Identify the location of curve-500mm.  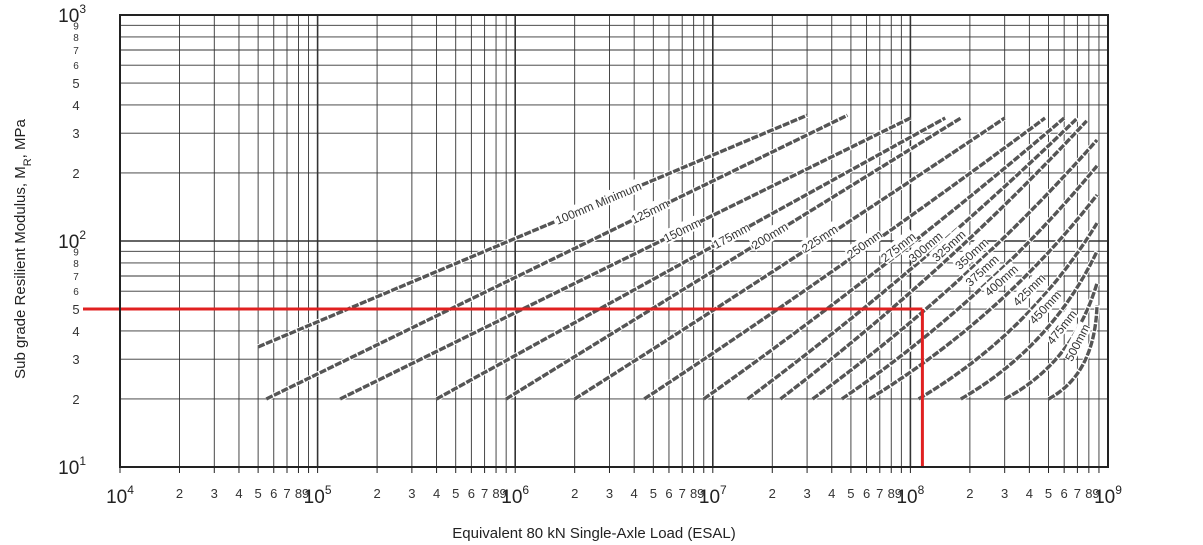
(1073, 353).